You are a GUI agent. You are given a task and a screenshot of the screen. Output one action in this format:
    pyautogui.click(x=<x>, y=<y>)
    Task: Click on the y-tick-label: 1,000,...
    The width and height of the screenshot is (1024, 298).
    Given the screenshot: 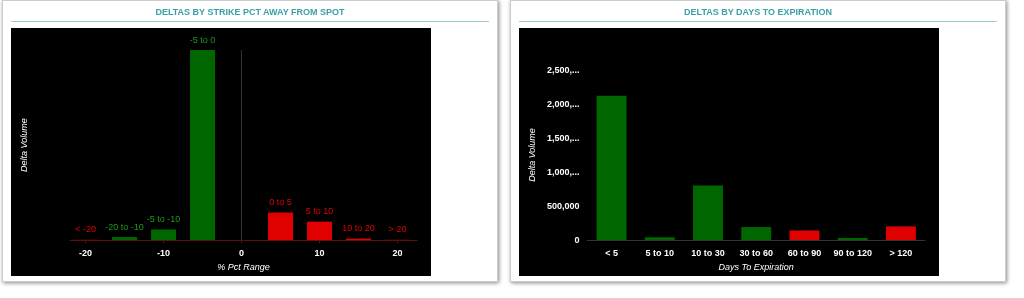 What is the action you would take?
    pyautogui.click(x=563, y=172)
    